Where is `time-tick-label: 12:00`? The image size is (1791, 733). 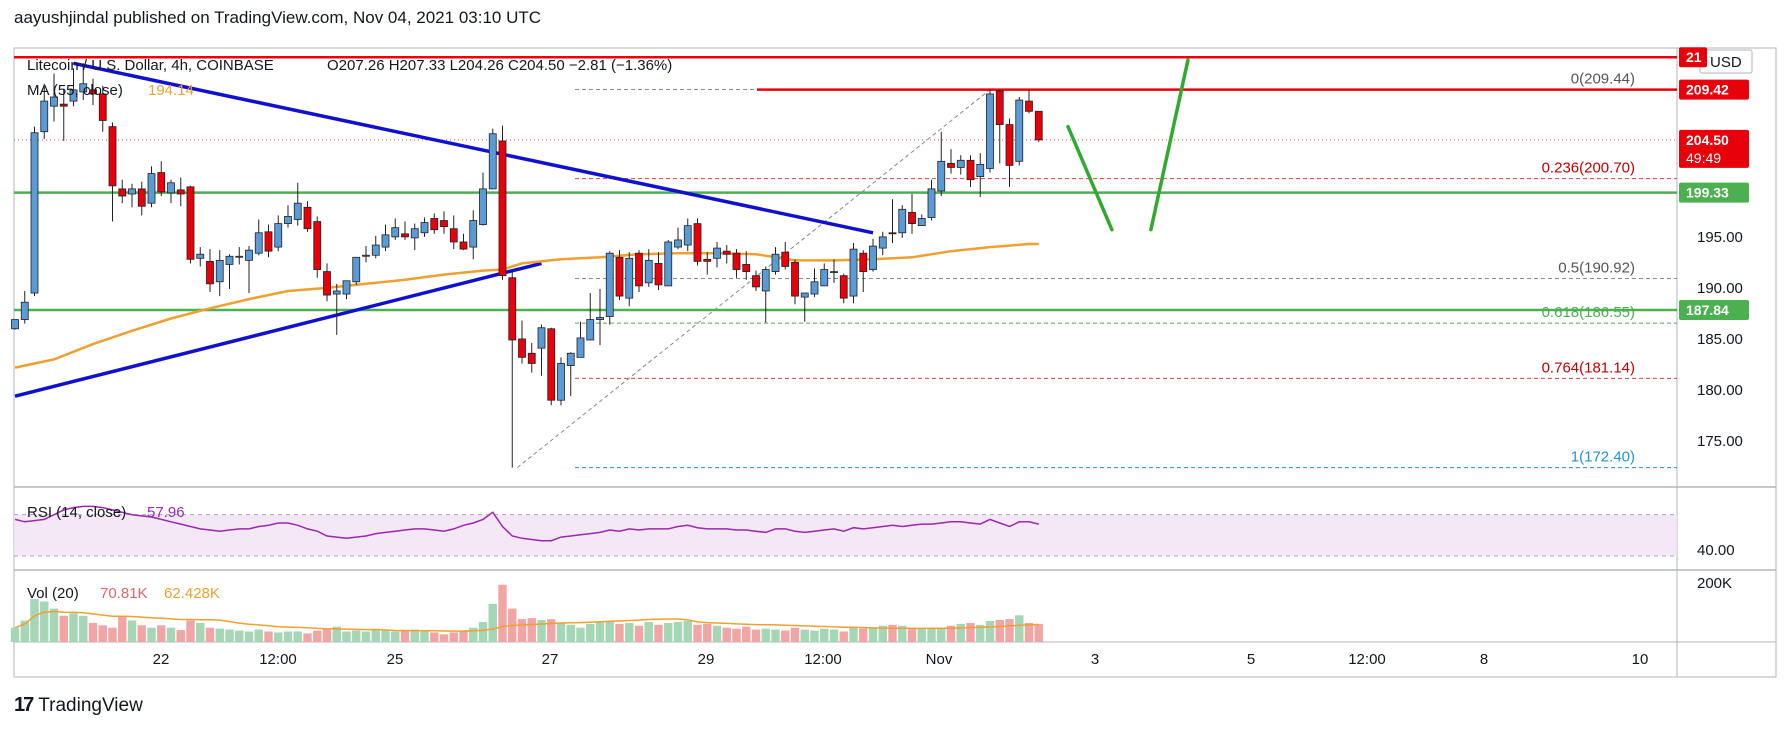 time-tick-label: 12:00 is located at coordinates (278, 659).